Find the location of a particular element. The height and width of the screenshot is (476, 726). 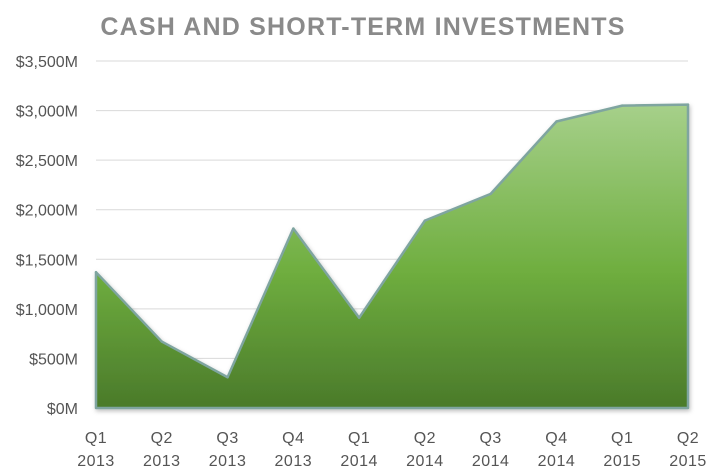

y-tick-label: $3,000M is located at coordinates (47, 112).